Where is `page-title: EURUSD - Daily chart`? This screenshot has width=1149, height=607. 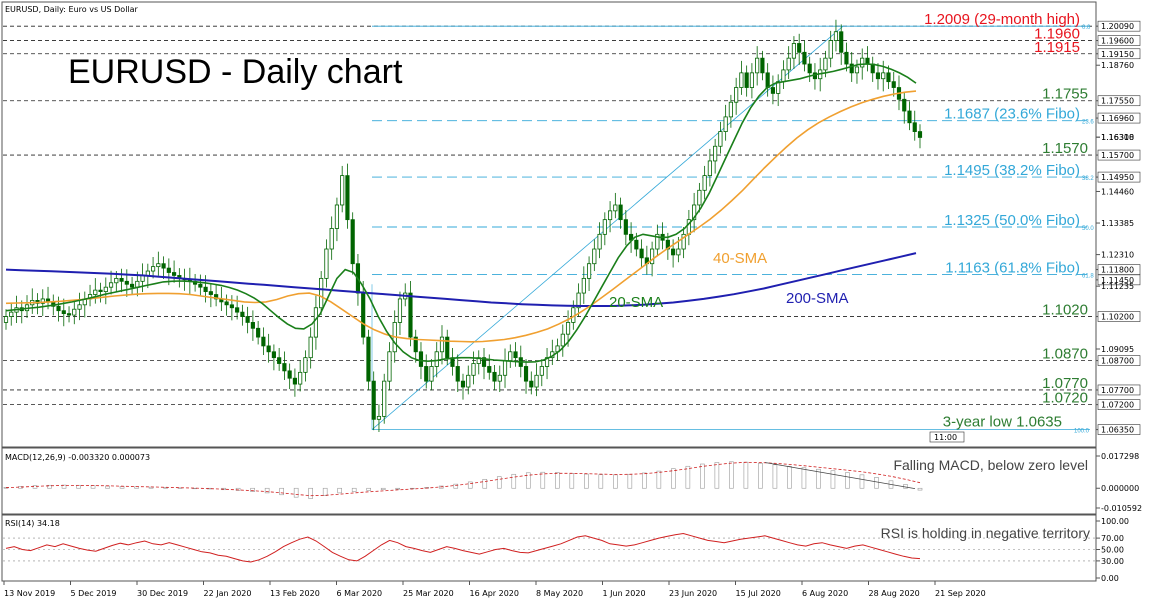
page-title: EURUSD - Daily chart is located at coordinates (235, 72).